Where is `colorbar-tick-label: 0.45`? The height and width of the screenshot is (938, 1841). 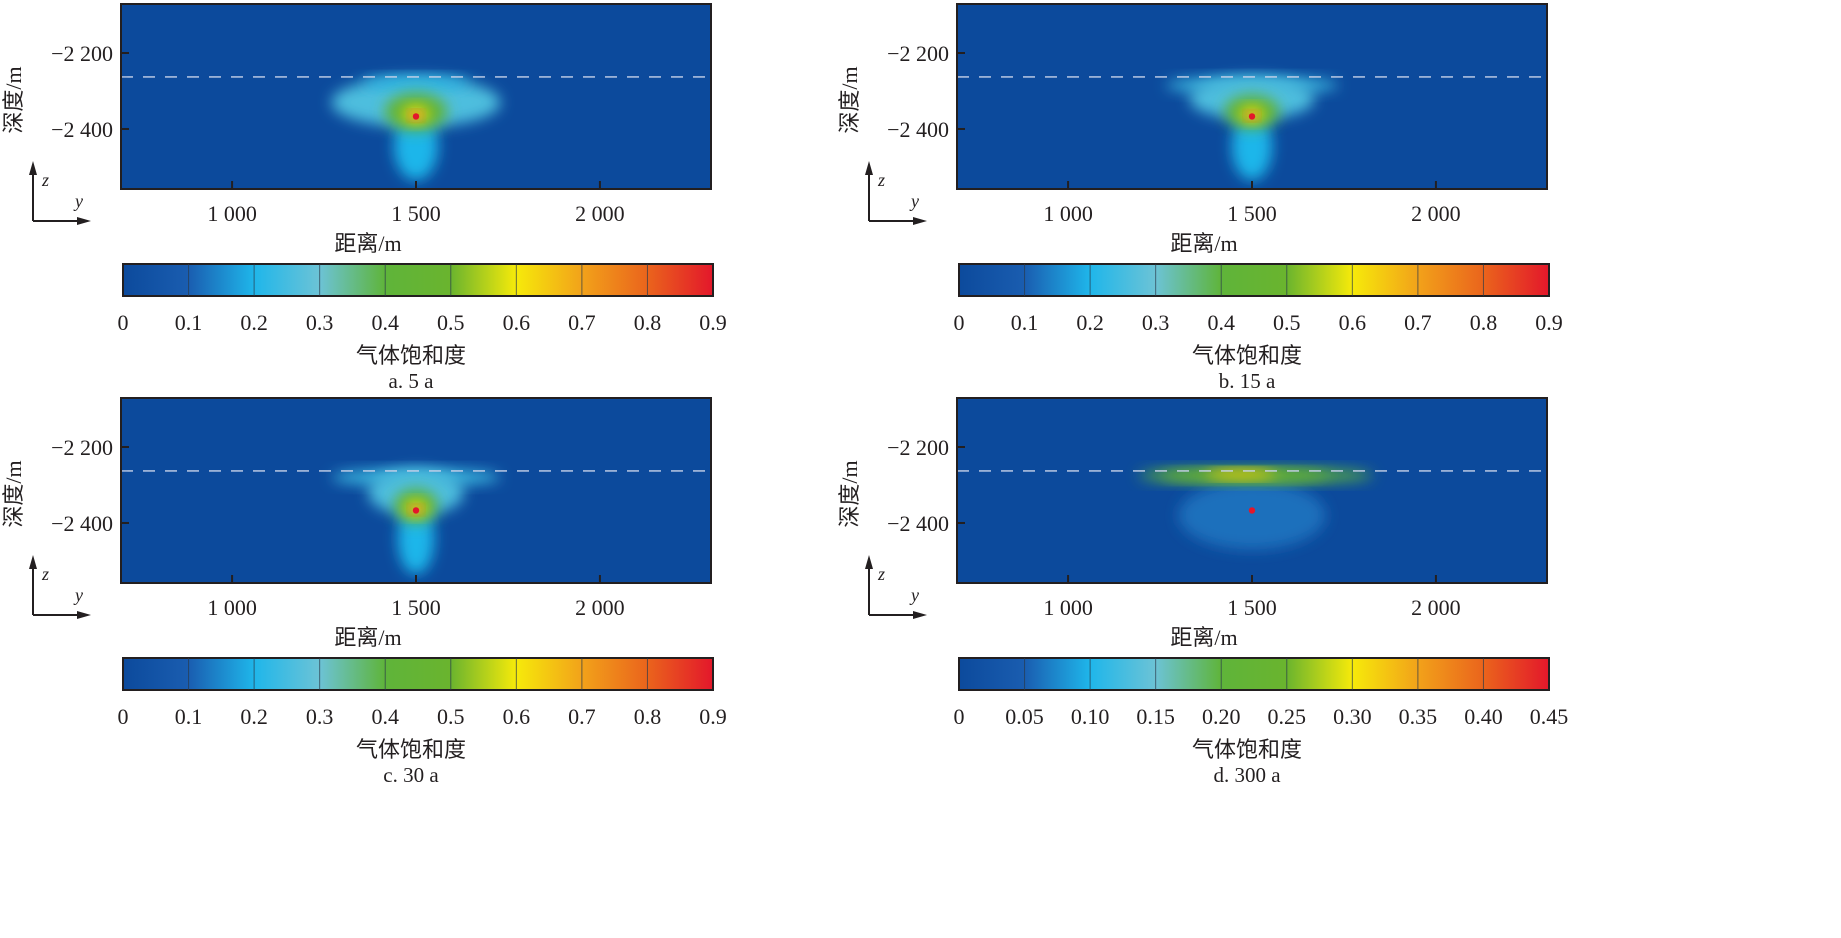
colorbar-tick-label: 0.45 is located at coordinates (1549, 716).